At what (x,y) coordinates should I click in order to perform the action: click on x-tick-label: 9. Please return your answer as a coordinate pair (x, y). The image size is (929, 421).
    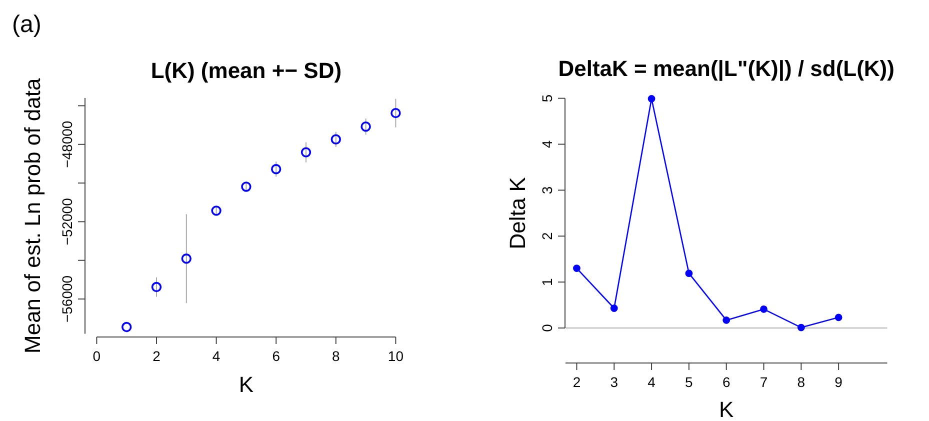
    Looking at the image, I should click on (838, 382).